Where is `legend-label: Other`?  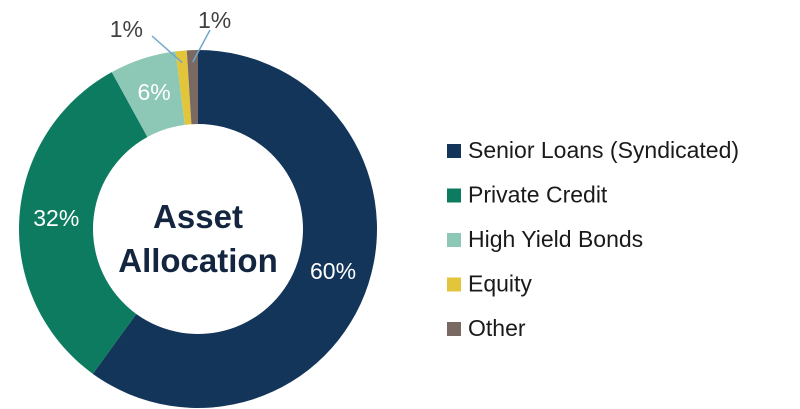 legend-label: Other is located at coordinates (497, 328).